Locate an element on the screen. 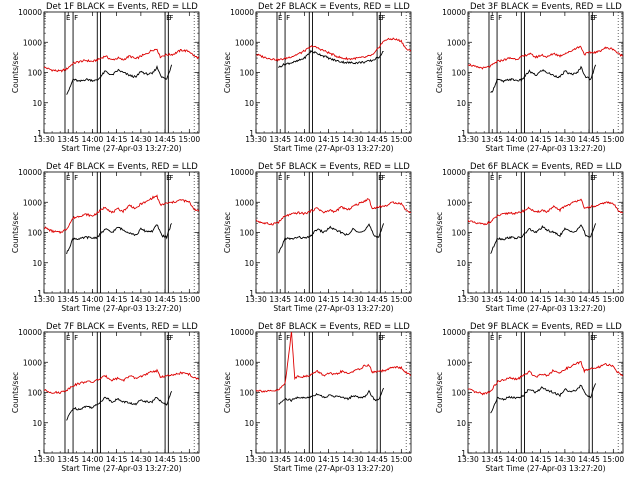  panel-title: Det 7F BLACK = Events, RED = LLD is located at coordinates (122, 327).